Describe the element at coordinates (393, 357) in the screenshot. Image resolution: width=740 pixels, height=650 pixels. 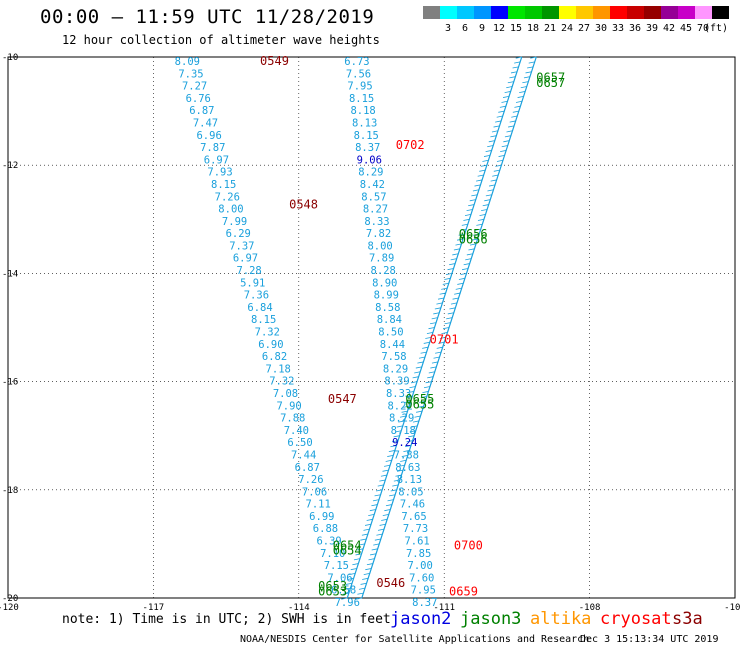
I see `swh-value: 7.58` at that location.